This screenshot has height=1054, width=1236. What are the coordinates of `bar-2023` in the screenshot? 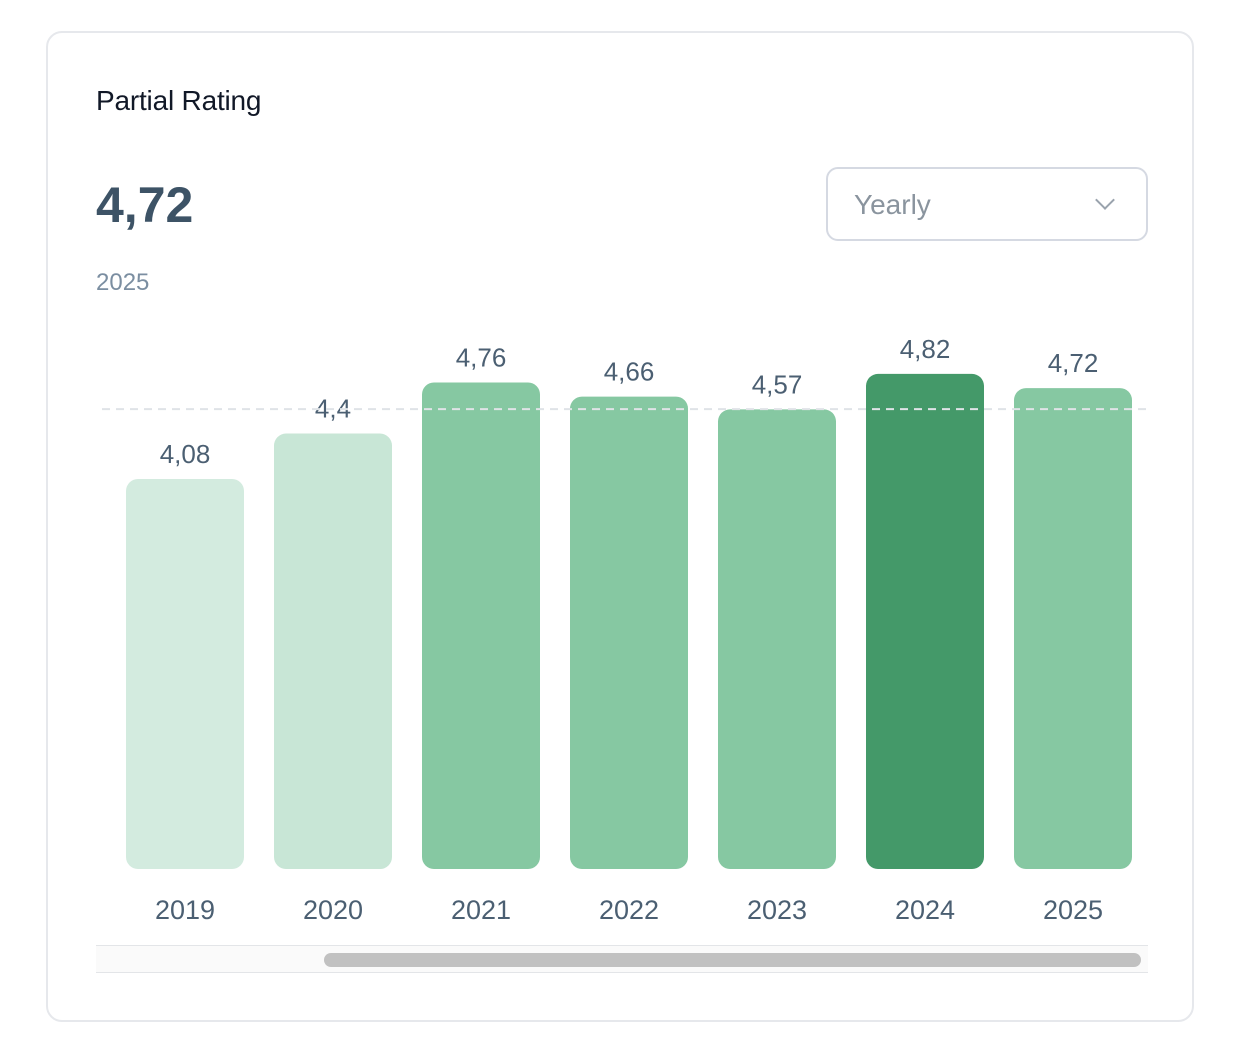 It's located at (777, 639).